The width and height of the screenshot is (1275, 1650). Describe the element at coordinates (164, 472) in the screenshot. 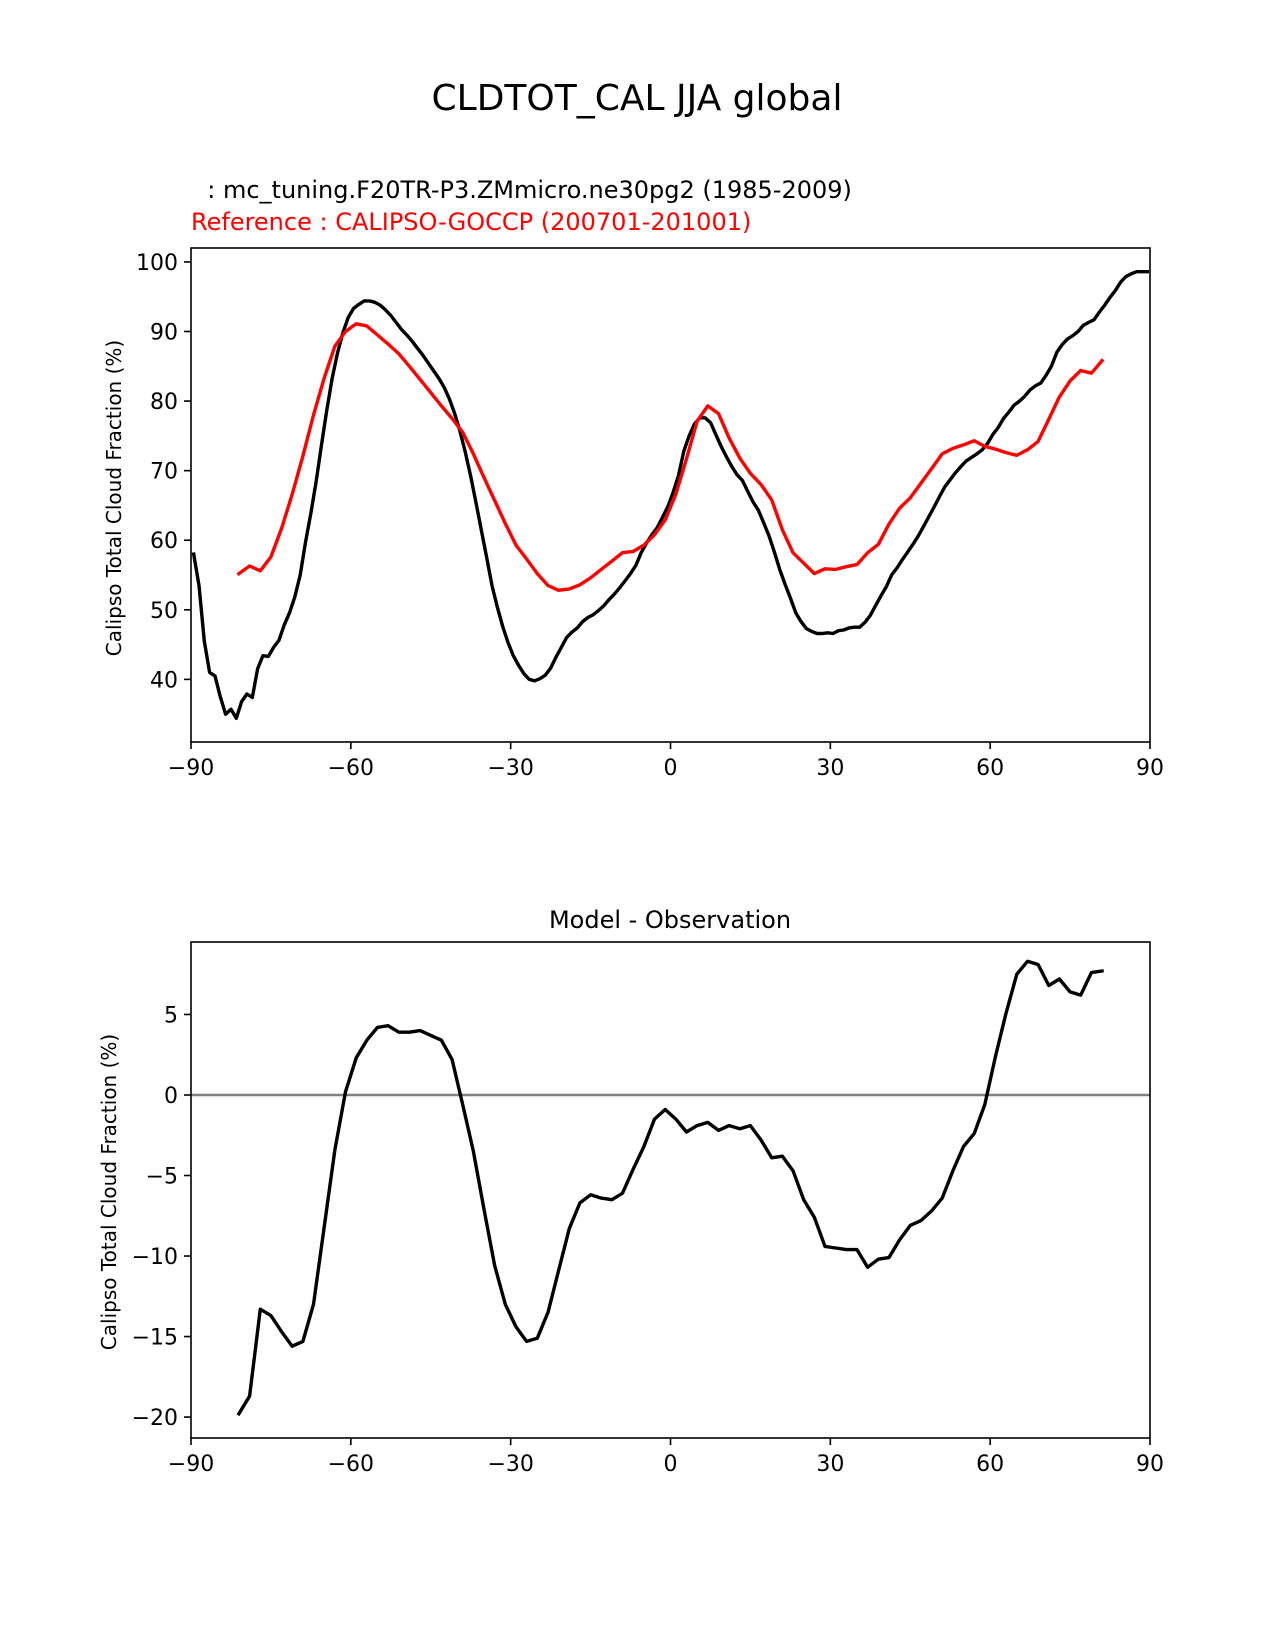

I see `y-tick-label: 70` at that location.